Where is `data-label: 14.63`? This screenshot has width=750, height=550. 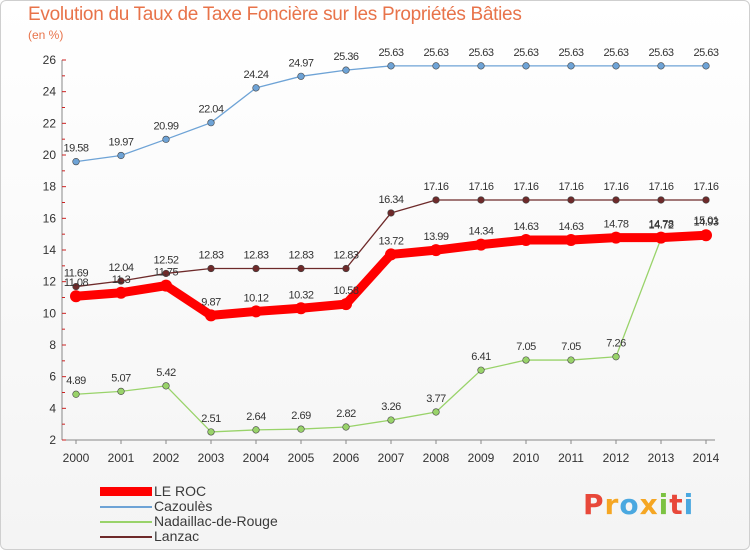
data-label: 14.63 is located at coordinates (570, 227).